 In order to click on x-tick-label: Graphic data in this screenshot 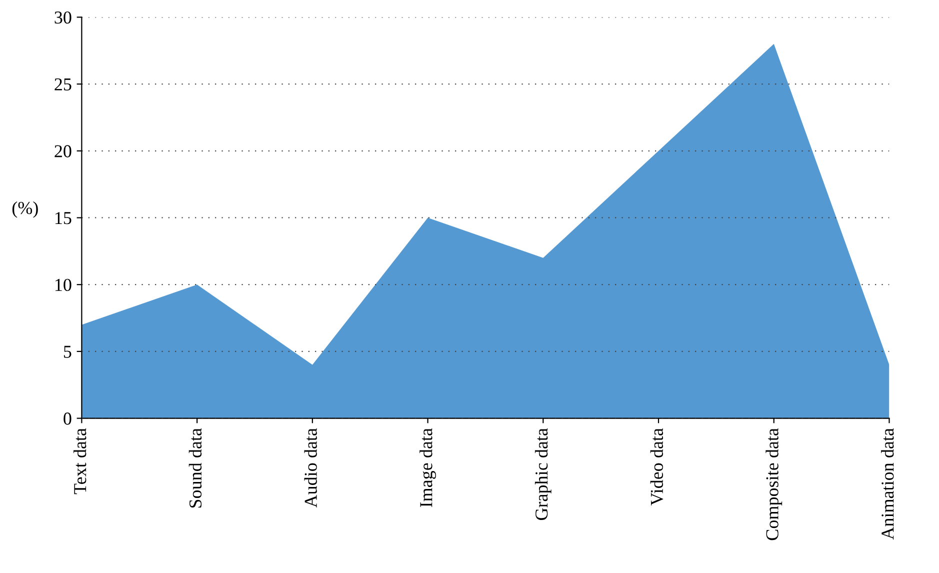, I will do `click(543, 474)`.